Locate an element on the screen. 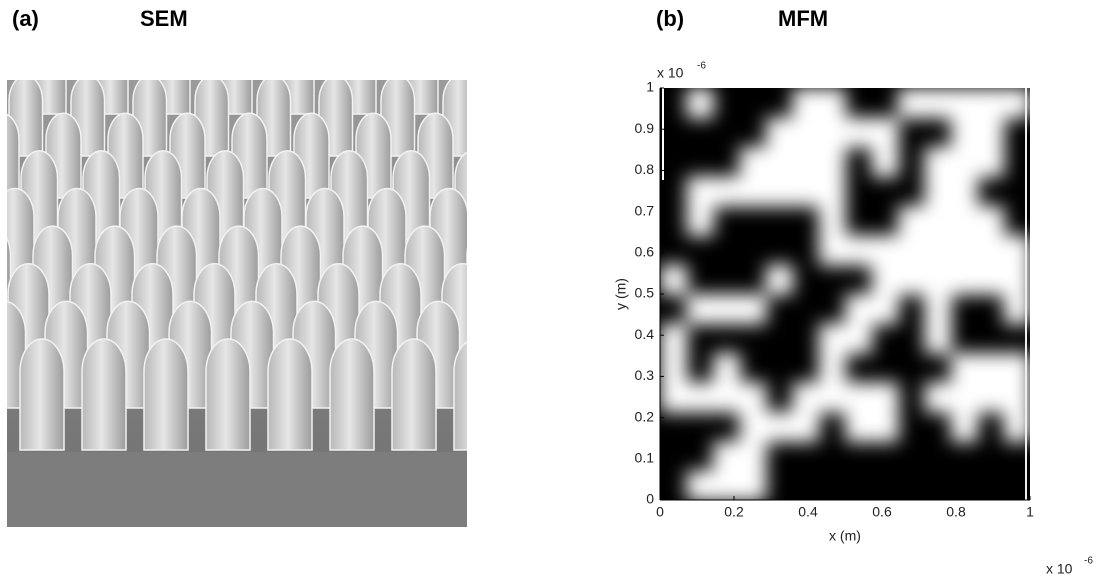 This screenshot has width=1099, height=585. x-tick-label: 0.6 is located at coordinates (882, 512).